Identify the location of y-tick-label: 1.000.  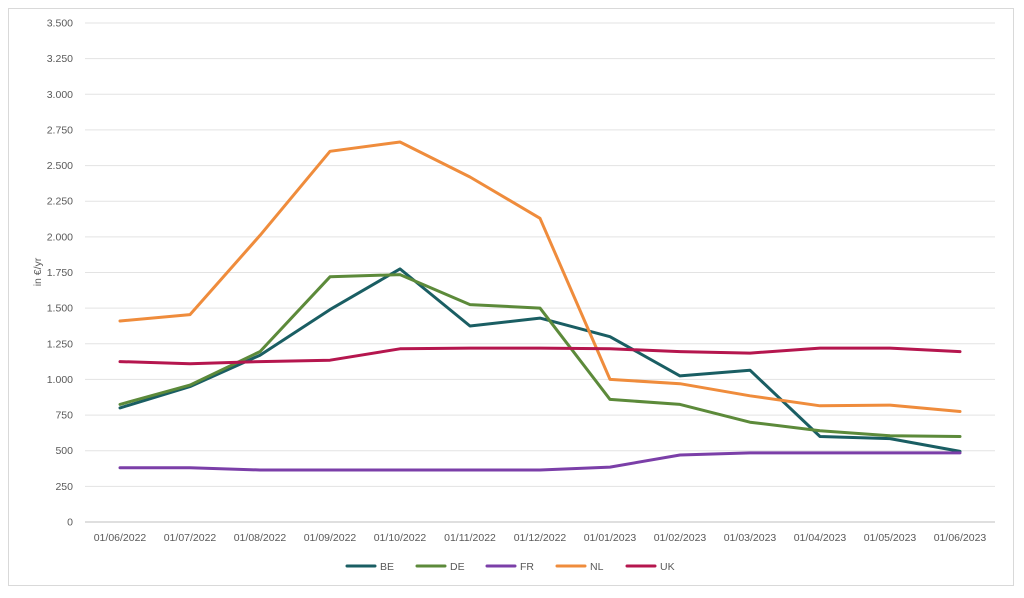
(60, 380).